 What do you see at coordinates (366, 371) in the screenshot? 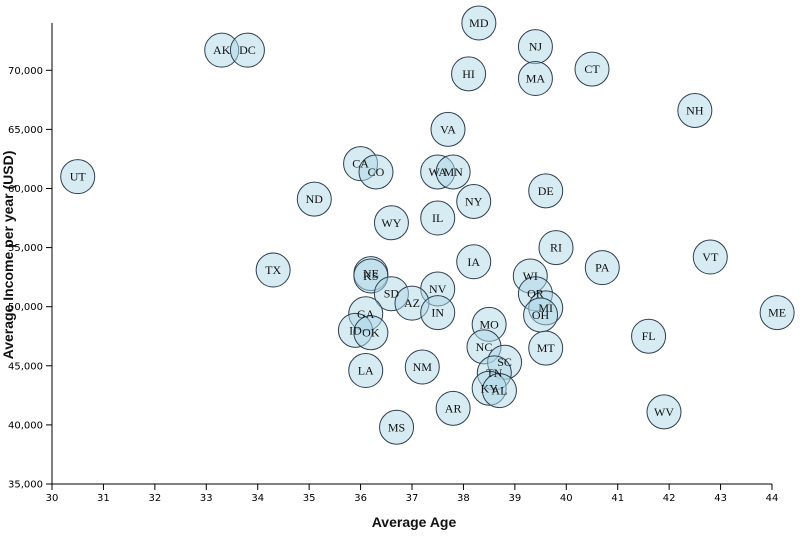
I see `state-label-la: LA` at bounding box center [366, 371].